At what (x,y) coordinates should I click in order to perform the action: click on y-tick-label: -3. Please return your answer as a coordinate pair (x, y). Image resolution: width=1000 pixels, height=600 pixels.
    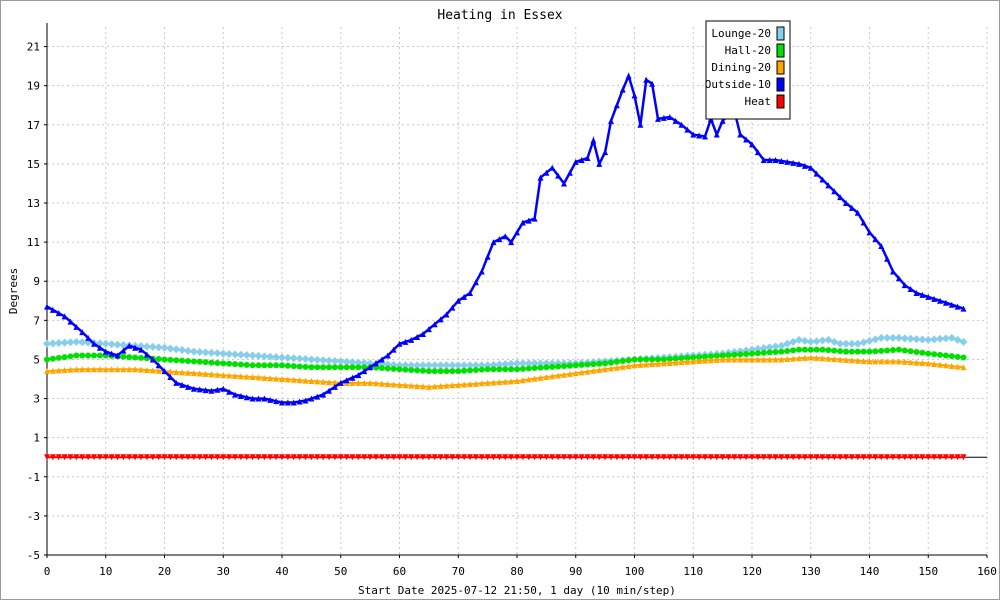
    Looking at the image, I should click on (33, 516).